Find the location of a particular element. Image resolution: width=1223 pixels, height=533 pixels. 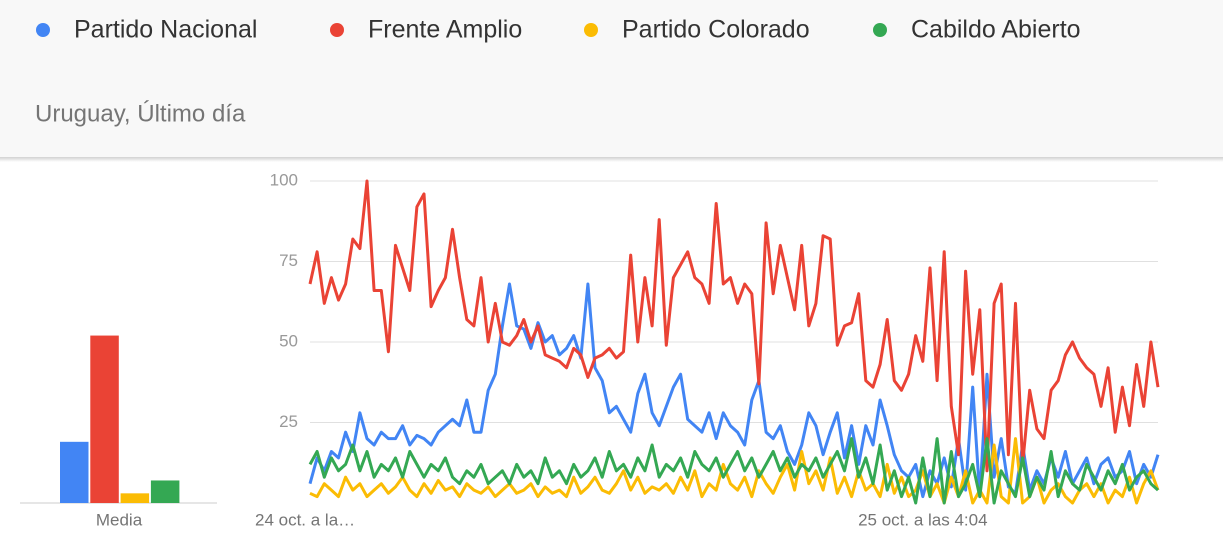

series-line is located at coordinates (734, 471).